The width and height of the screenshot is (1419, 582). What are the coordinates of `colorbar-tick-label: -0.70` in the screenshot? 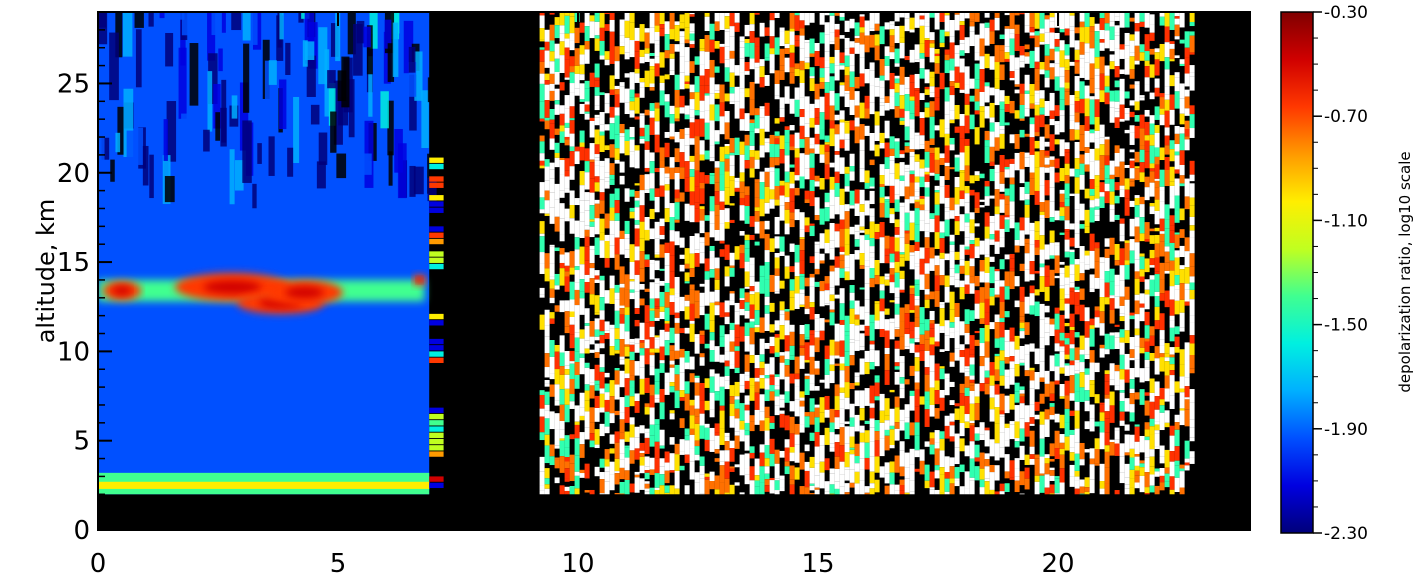 It's located at (1346, 117).